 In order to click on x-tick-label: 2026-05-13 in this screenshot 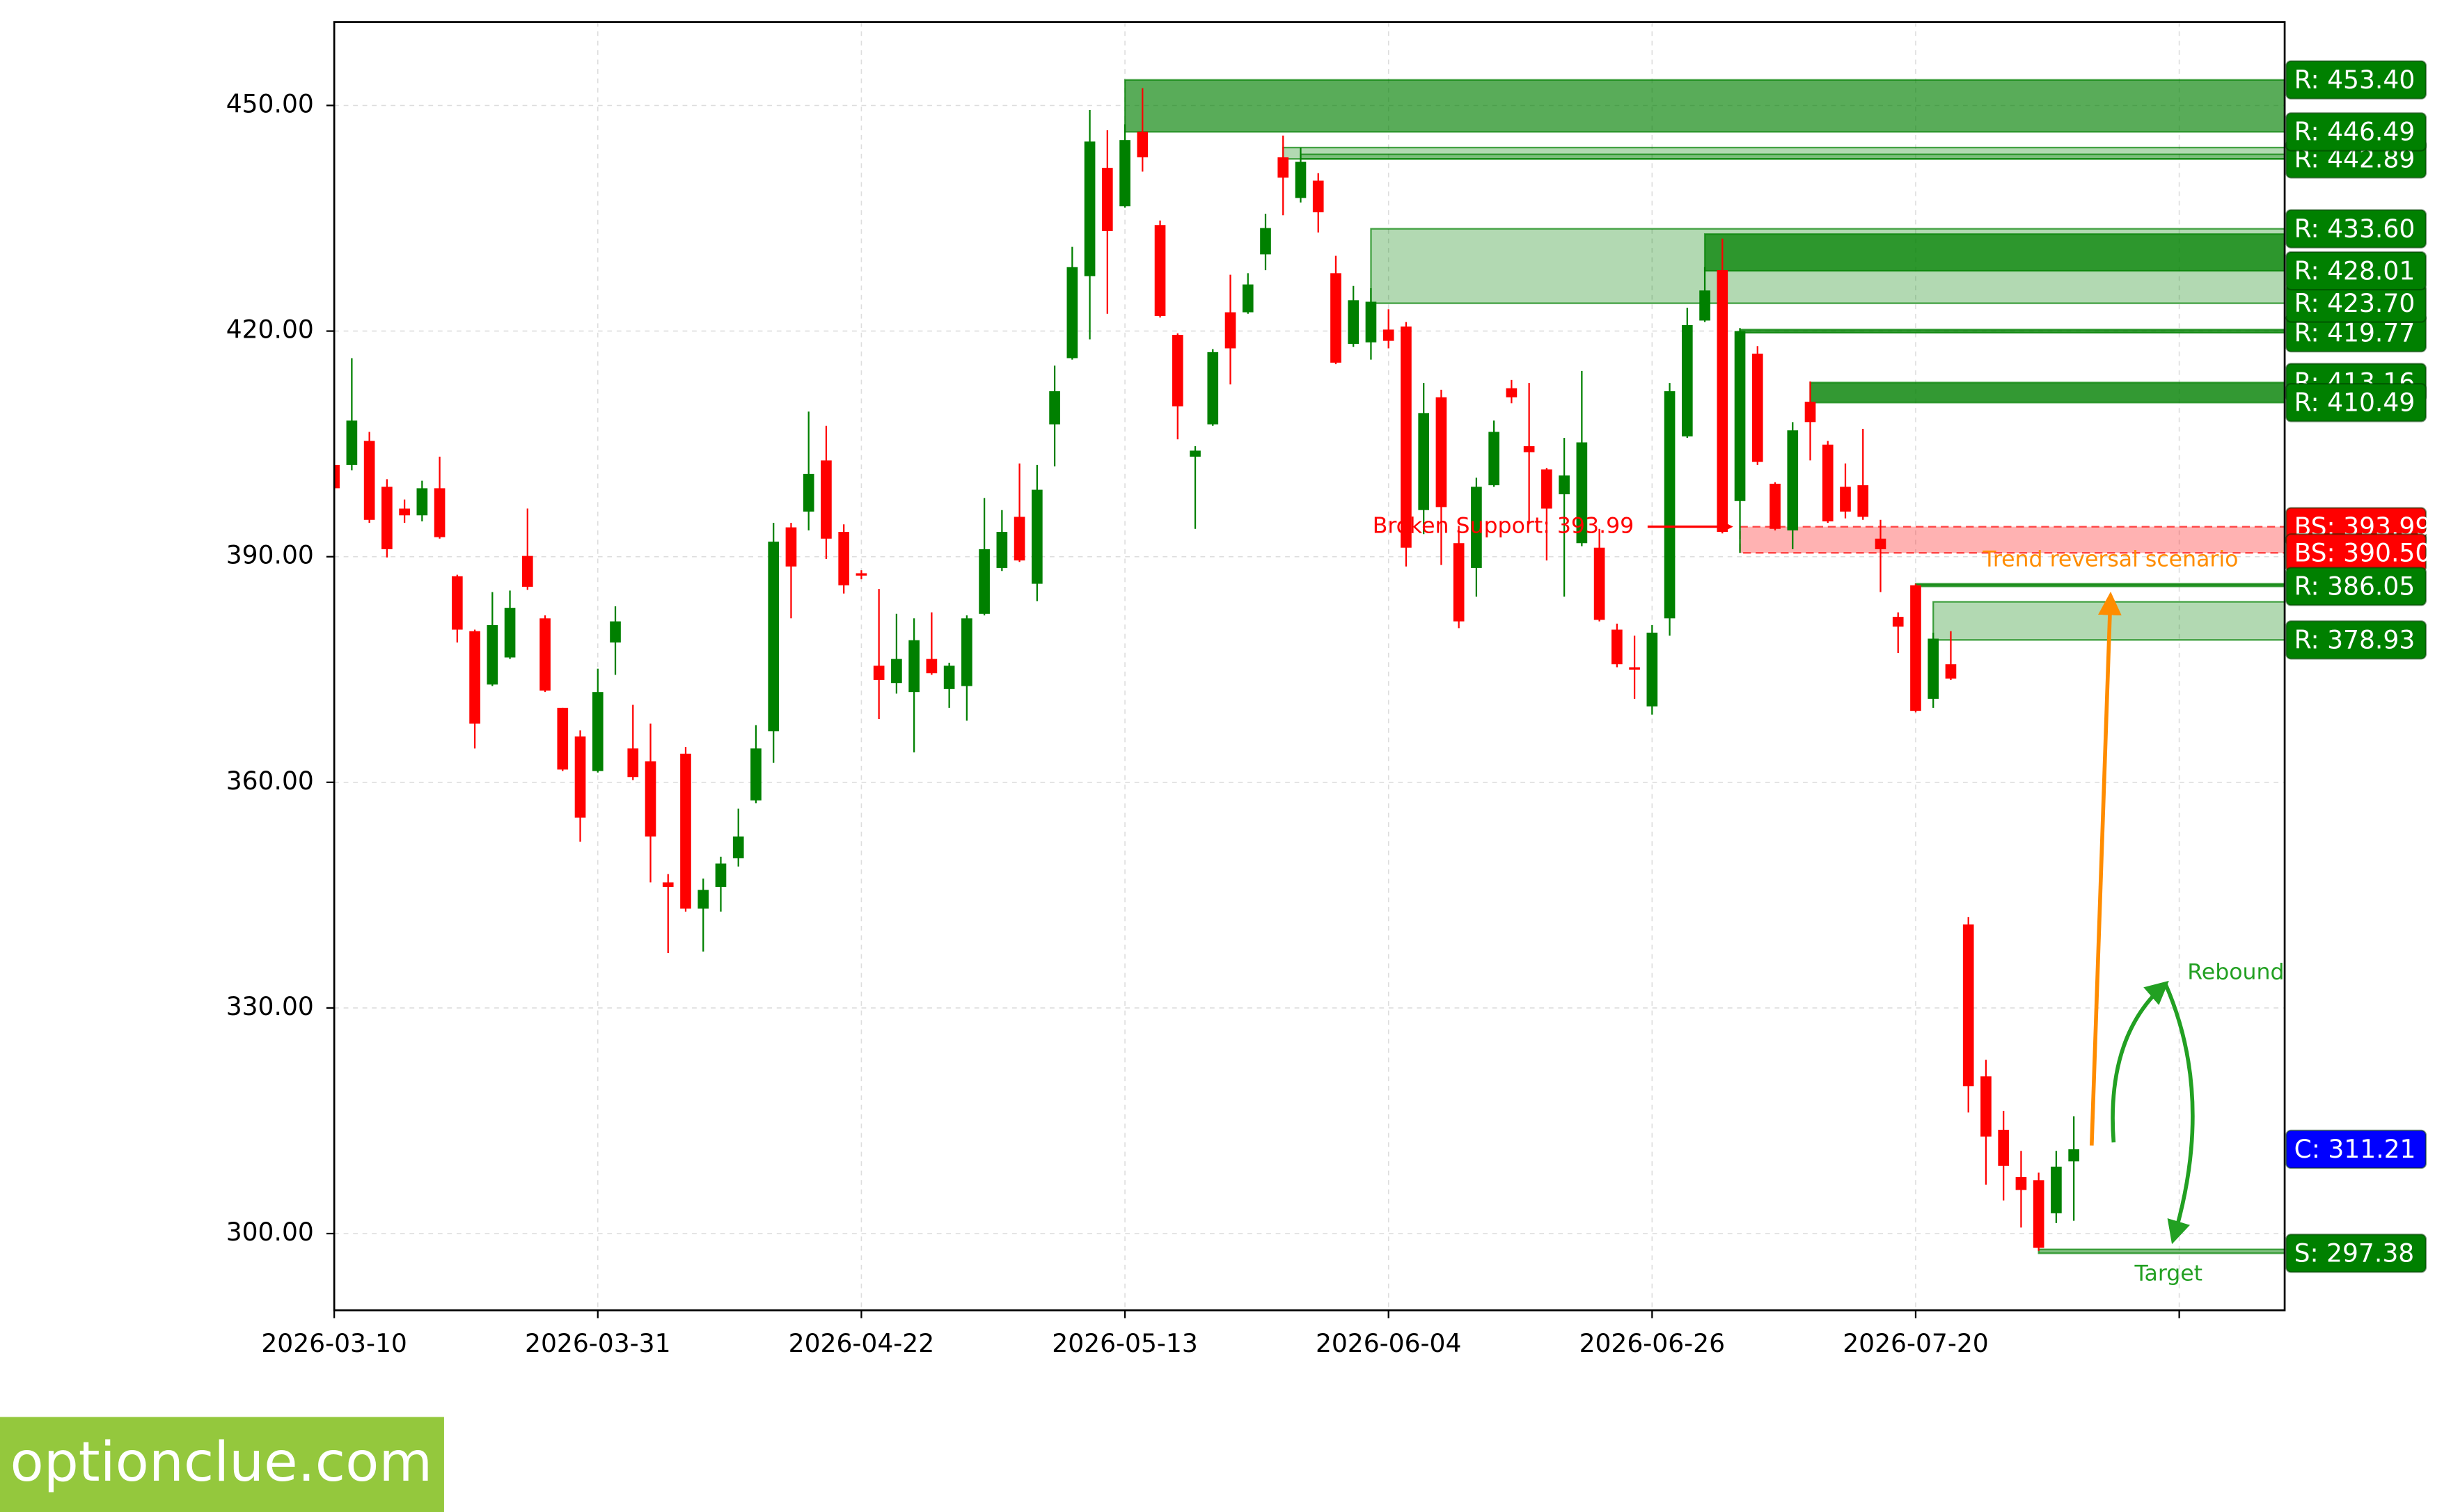, I will do `click(1124, 1343)`.